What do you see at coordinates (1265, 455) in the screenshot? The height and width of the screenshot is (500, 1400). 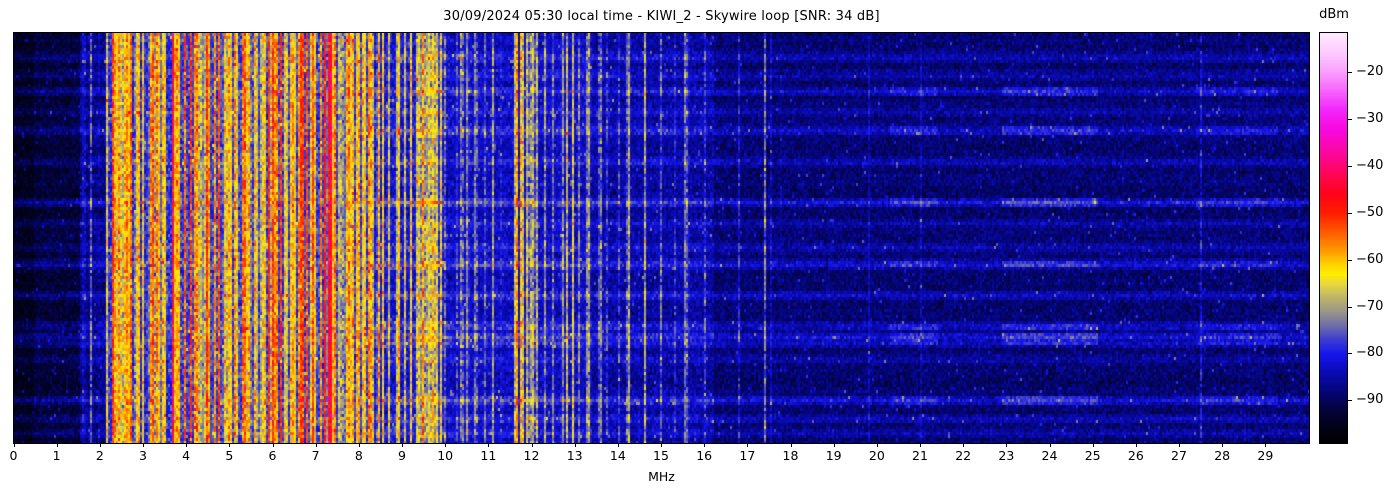 I see `x-tick-label: 29` at bounding box center [1265, 455].